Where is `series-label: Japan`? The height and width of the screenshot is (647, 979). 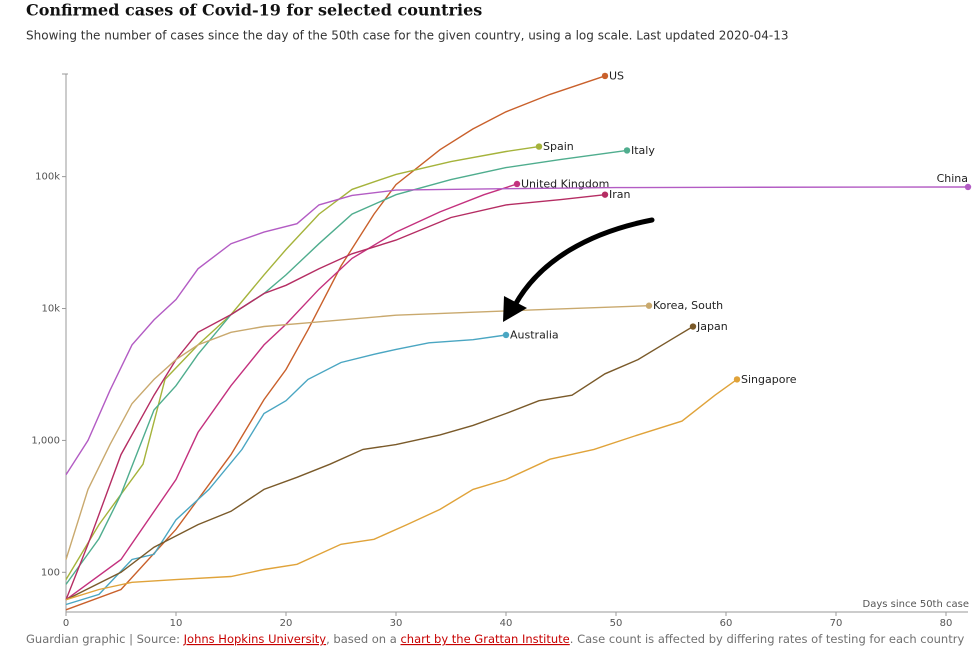 series-label: Japan is located at coordinates (712, 326).